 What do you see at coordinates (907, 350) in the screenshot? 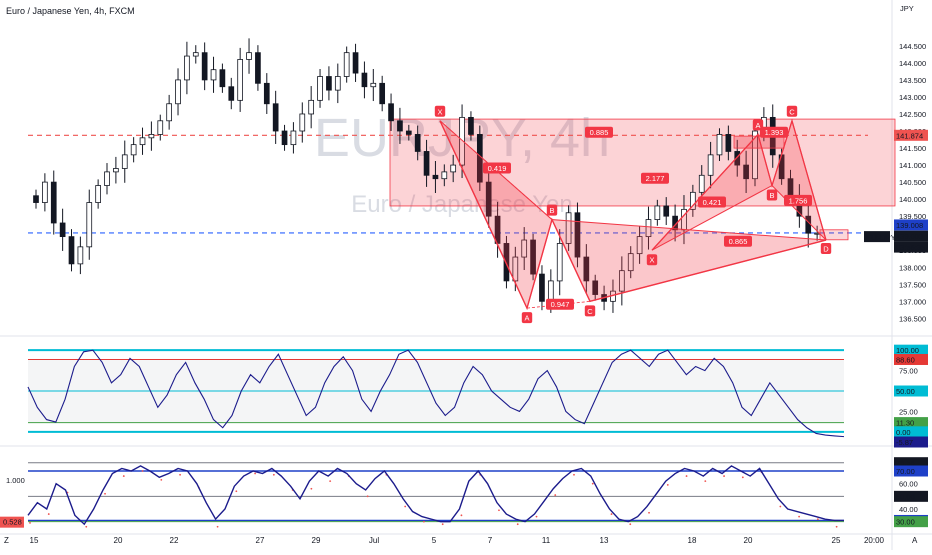
I see `stoch-level-badge: 100.00` at bounding box center [907, 350].